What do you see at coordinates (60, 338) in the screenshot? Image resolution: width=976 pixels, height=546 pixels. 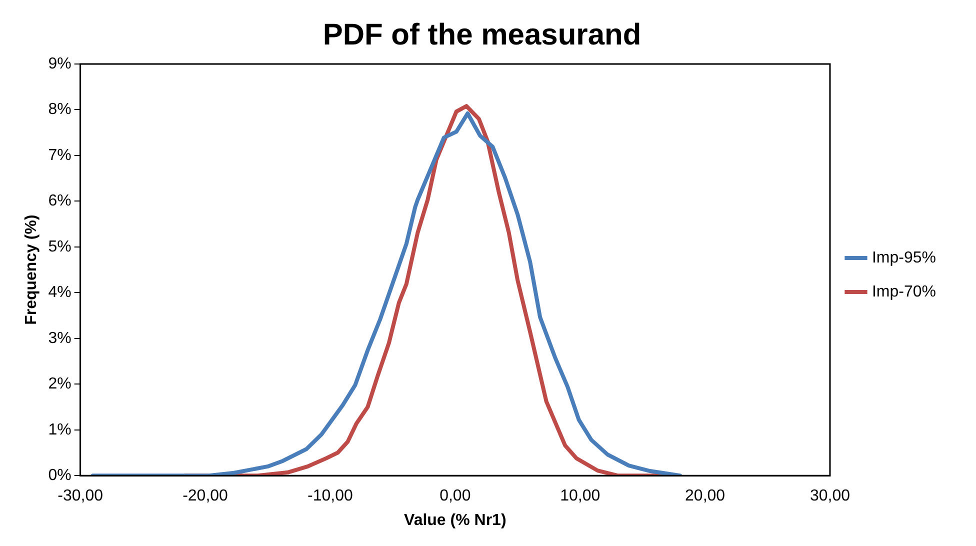 I see `y-tick-label: 3%` at bounding box center [60, 338].